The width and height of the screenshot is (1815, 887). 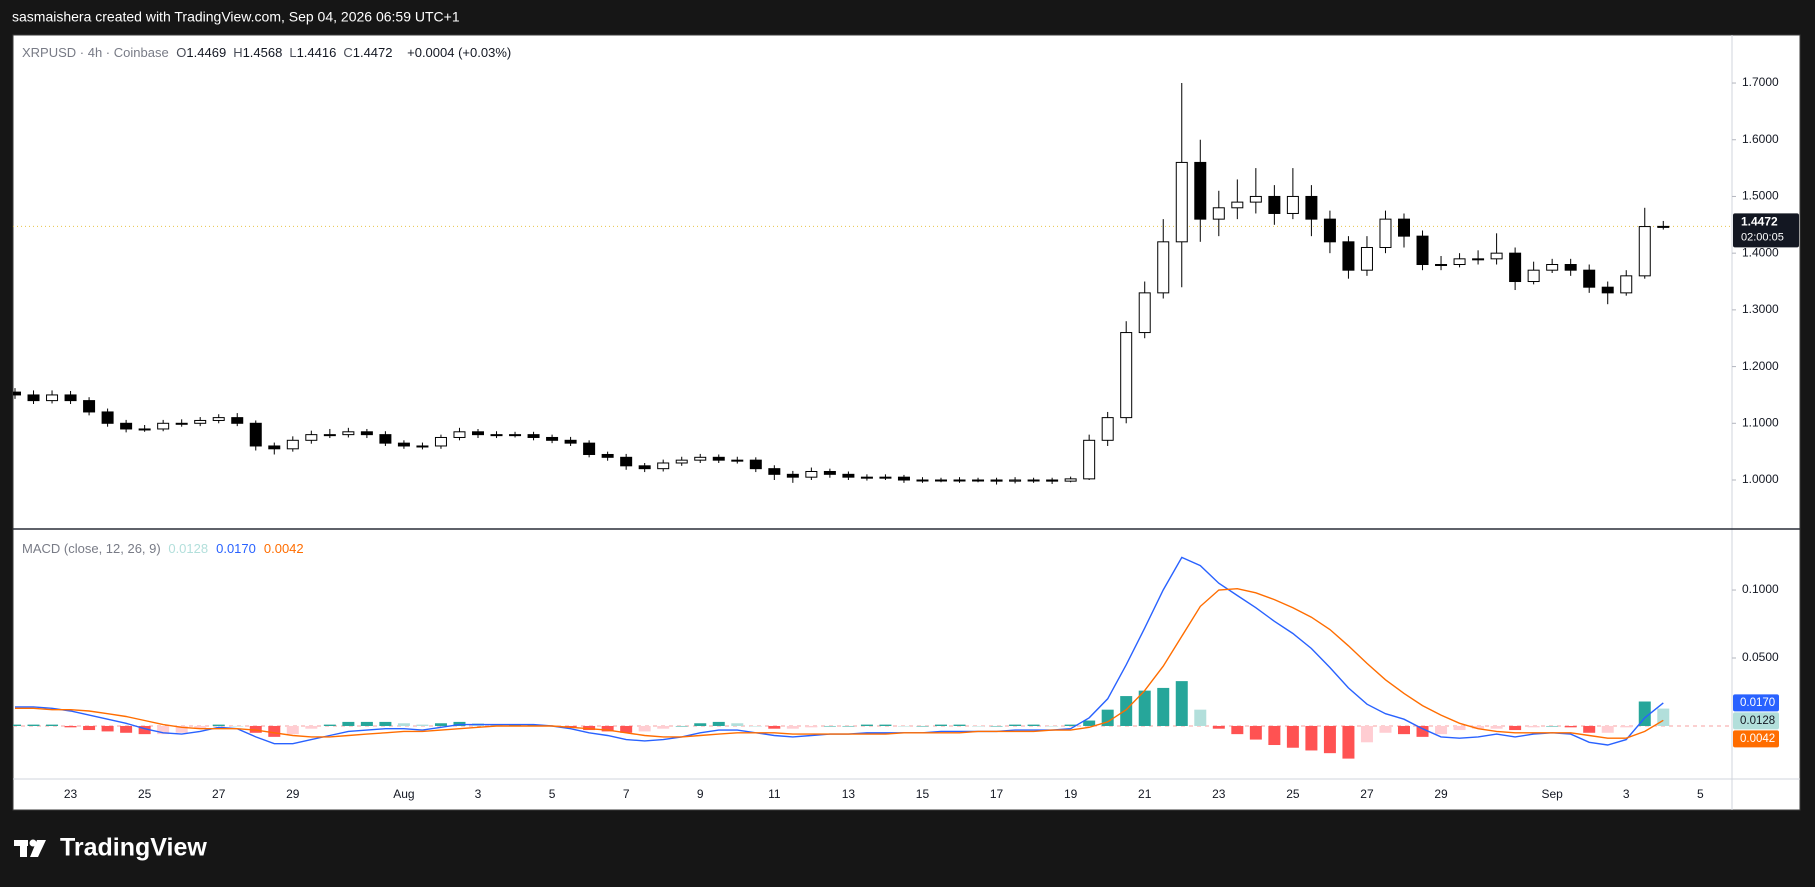 I want to click on value-badge-label: 0.0128, so click(x=1757, y=721).